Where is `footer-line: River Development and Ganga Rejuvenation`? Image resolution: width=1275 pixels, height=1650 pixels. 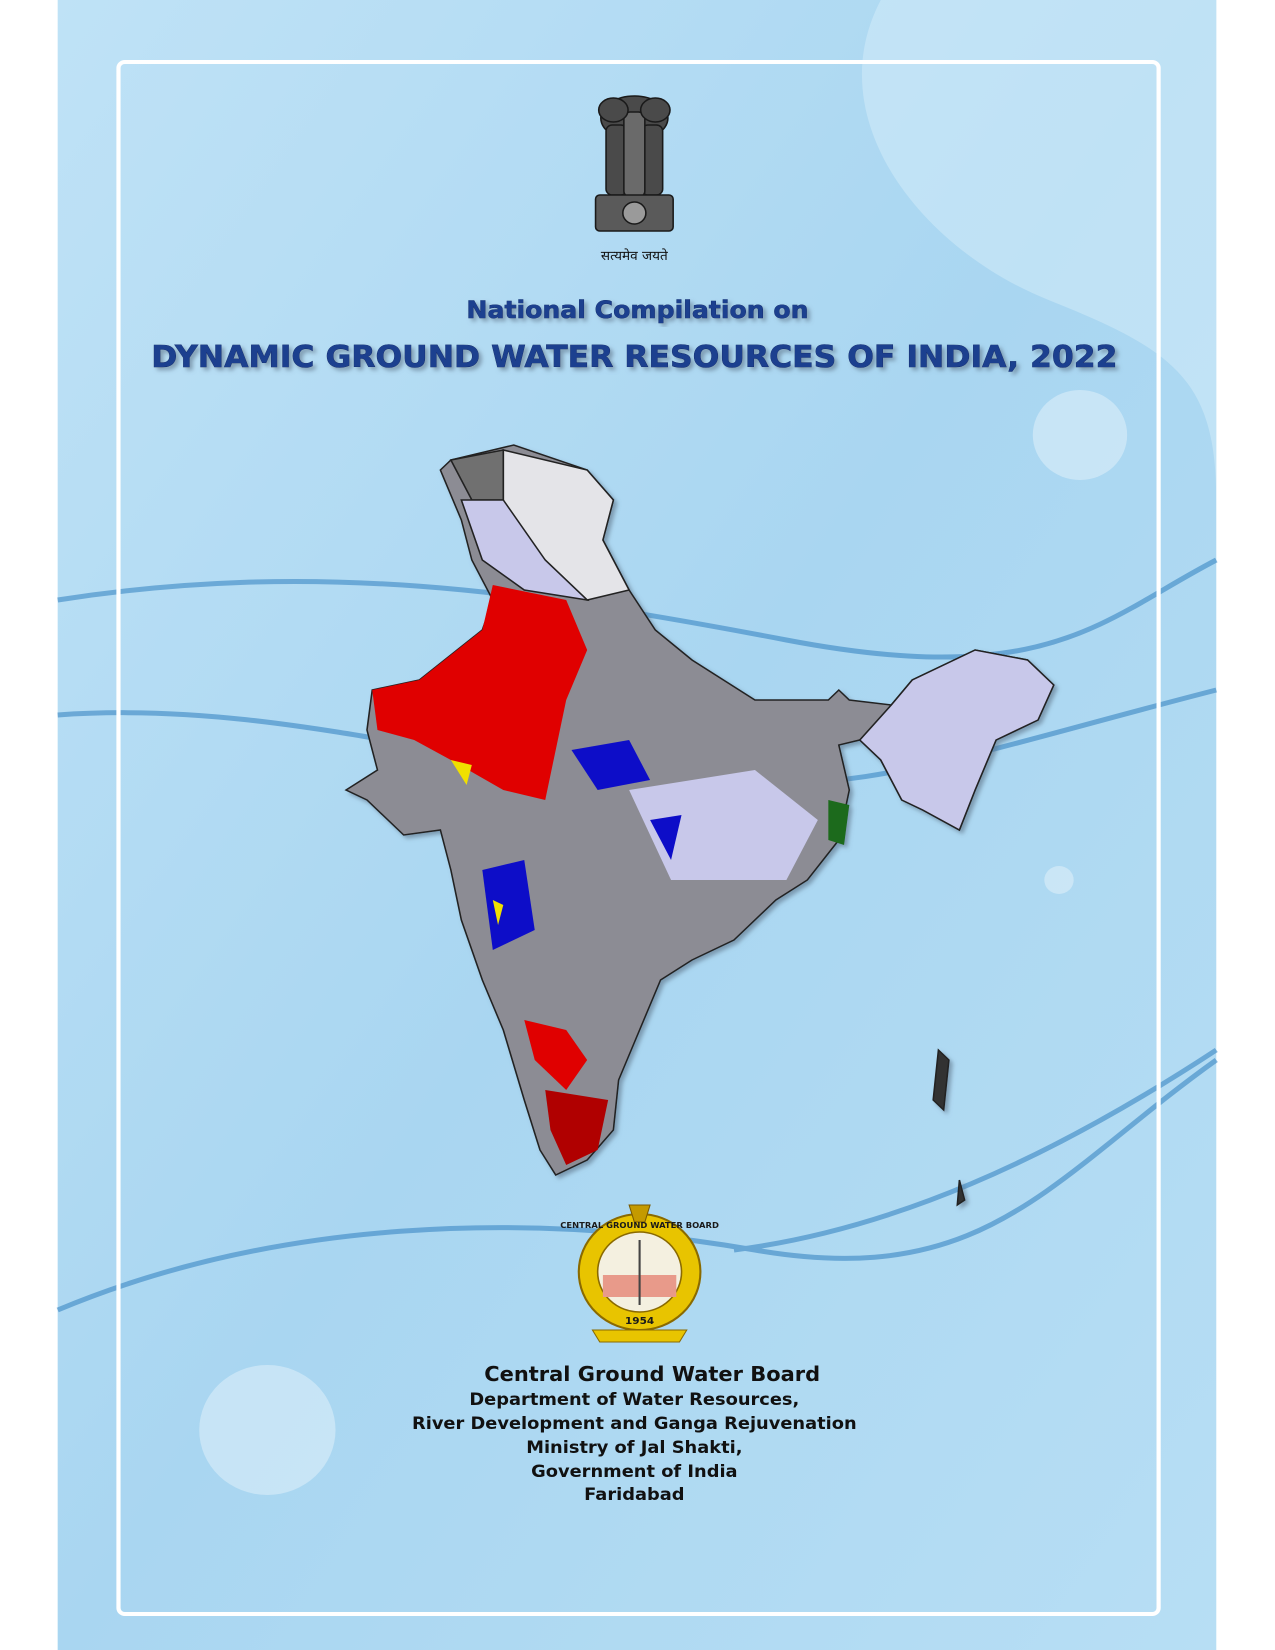 footer-line: River Development and Ganga Rejuvenation is located at coordinates (634, 1424).